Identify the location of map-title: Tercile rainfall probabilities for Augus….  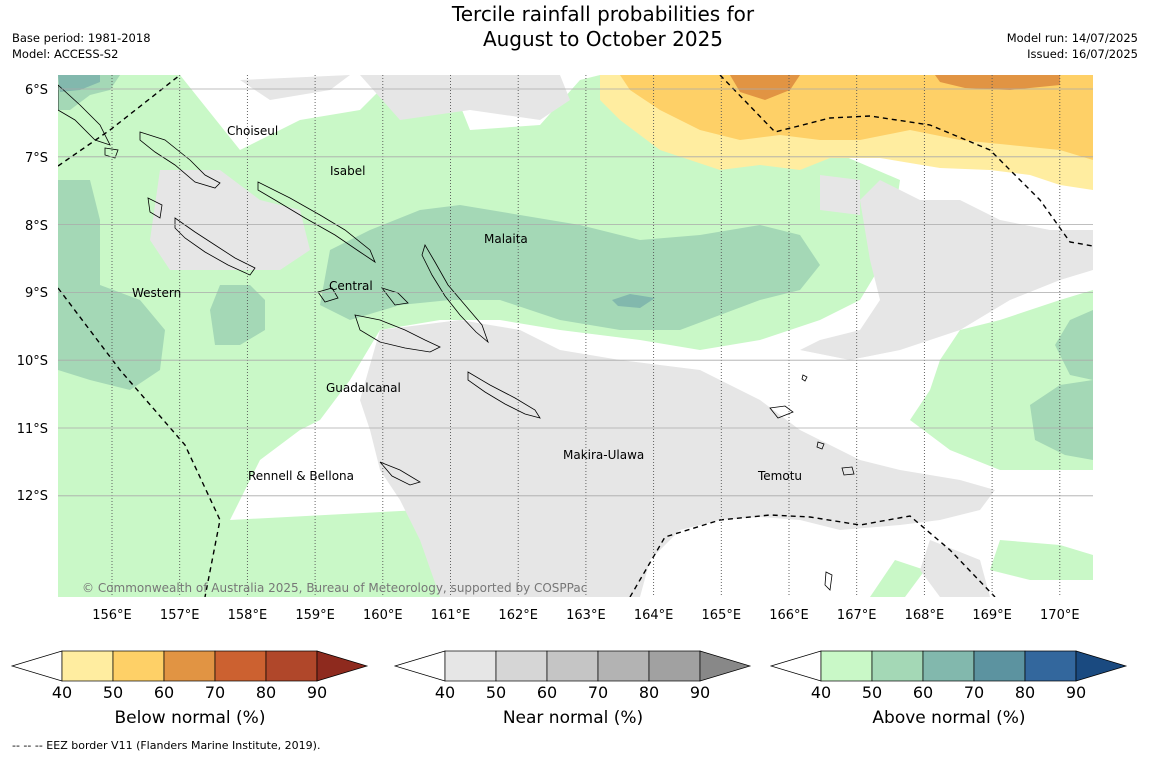
(575, 27).